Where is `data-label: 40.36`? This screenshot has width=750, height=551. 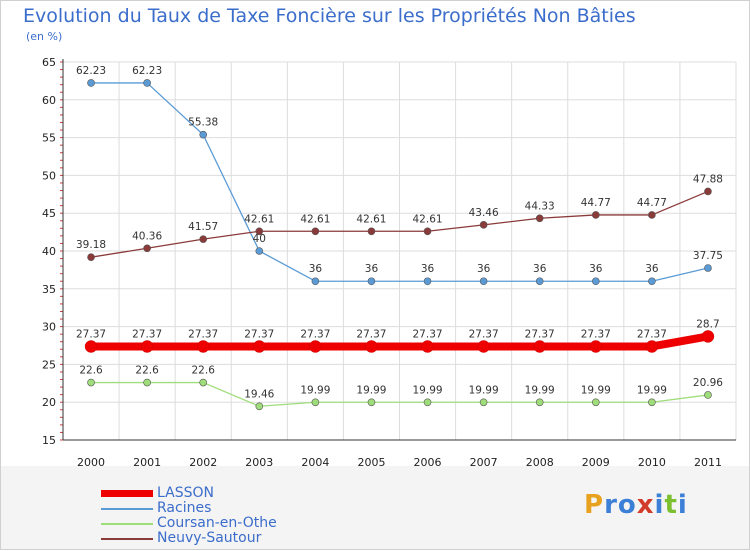
data-label: 40.36 is located at coordinates (147, 236).